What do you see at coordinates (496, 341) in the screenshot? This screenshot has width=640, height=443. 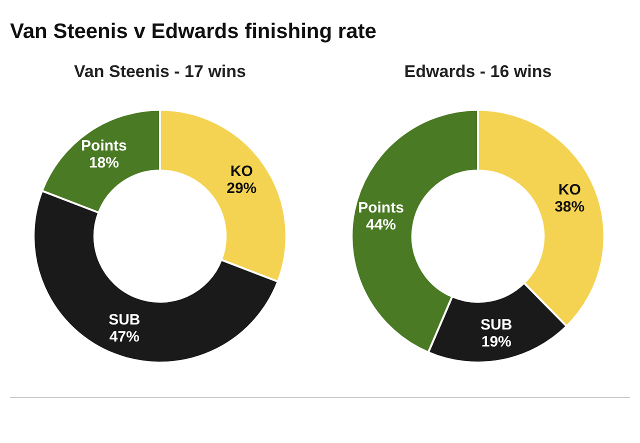 I see `data-label: 19%` at bounding box center [496, 341].